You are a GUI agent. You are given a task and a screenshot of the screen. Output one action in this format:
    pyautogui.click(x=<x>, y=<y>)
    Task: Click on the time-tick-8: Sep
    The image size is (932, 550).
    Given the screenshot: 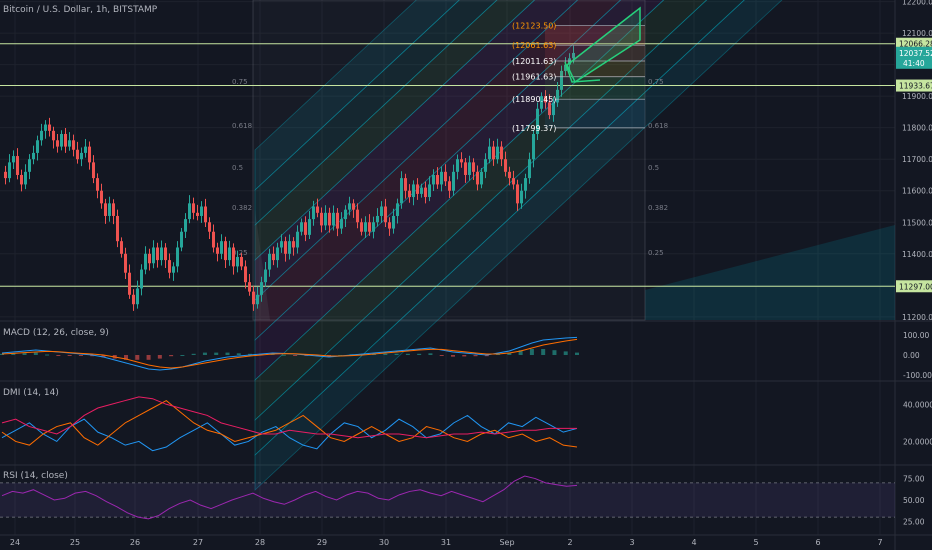 What is the action you would take?
    pyautogui.click(x=506, y=542)
    